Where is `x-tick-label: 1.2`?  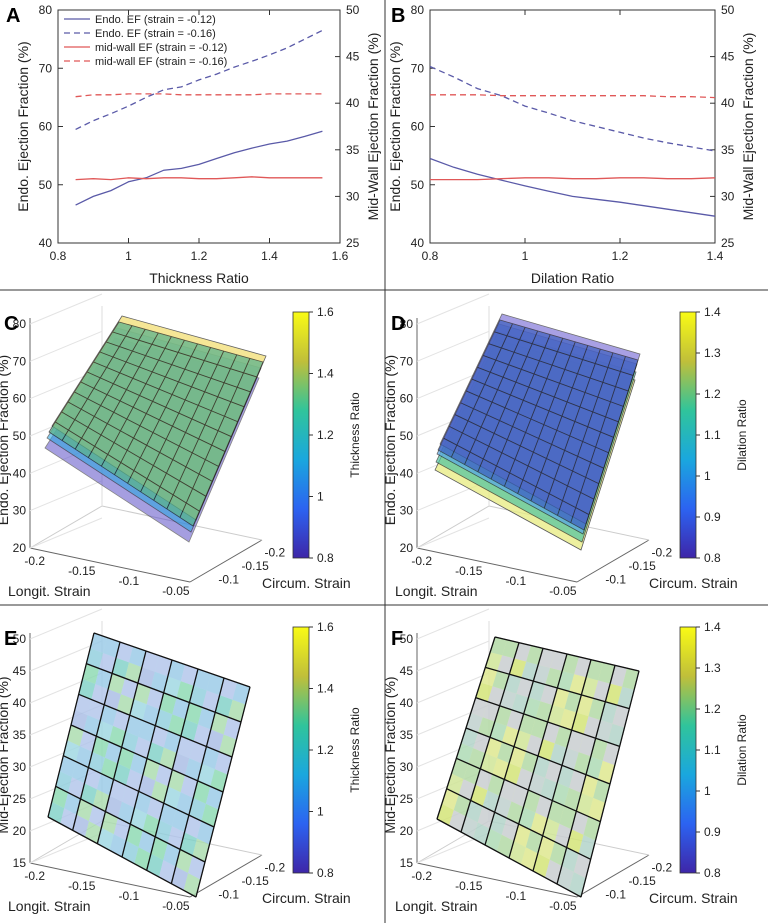 x-tick-label: 1.2 is located at coordinates (199, 256).